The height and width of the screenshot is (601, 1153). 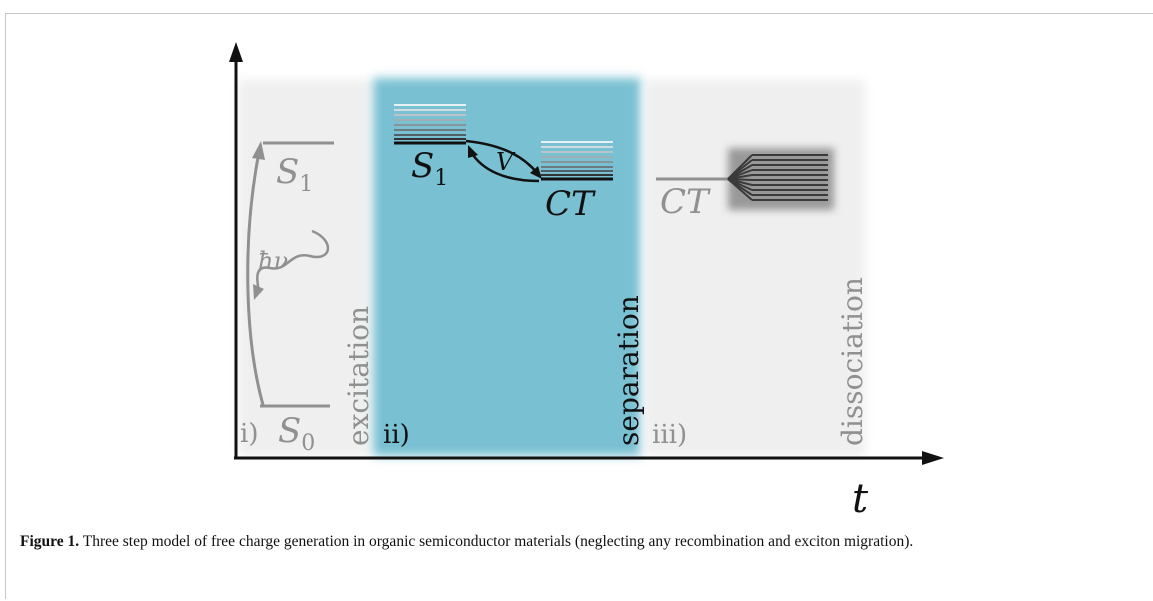 What do you see at coordinates (430, 124) in the screenshot?
I see `s1-manifold` at bounding box center [430, 124].